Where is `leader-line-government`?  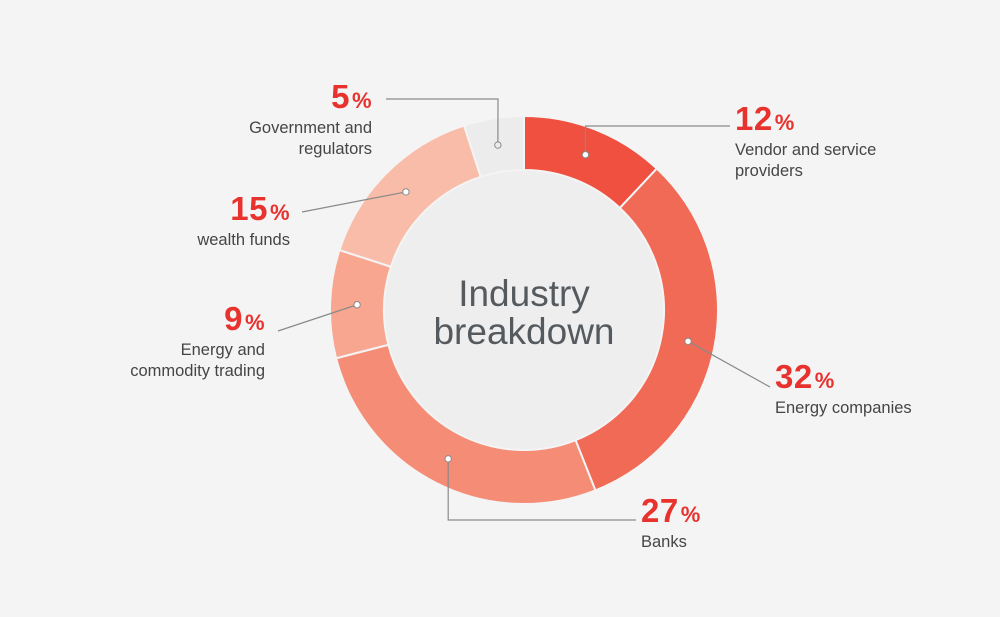 leader-line-government is located at coordinates (442, 122).